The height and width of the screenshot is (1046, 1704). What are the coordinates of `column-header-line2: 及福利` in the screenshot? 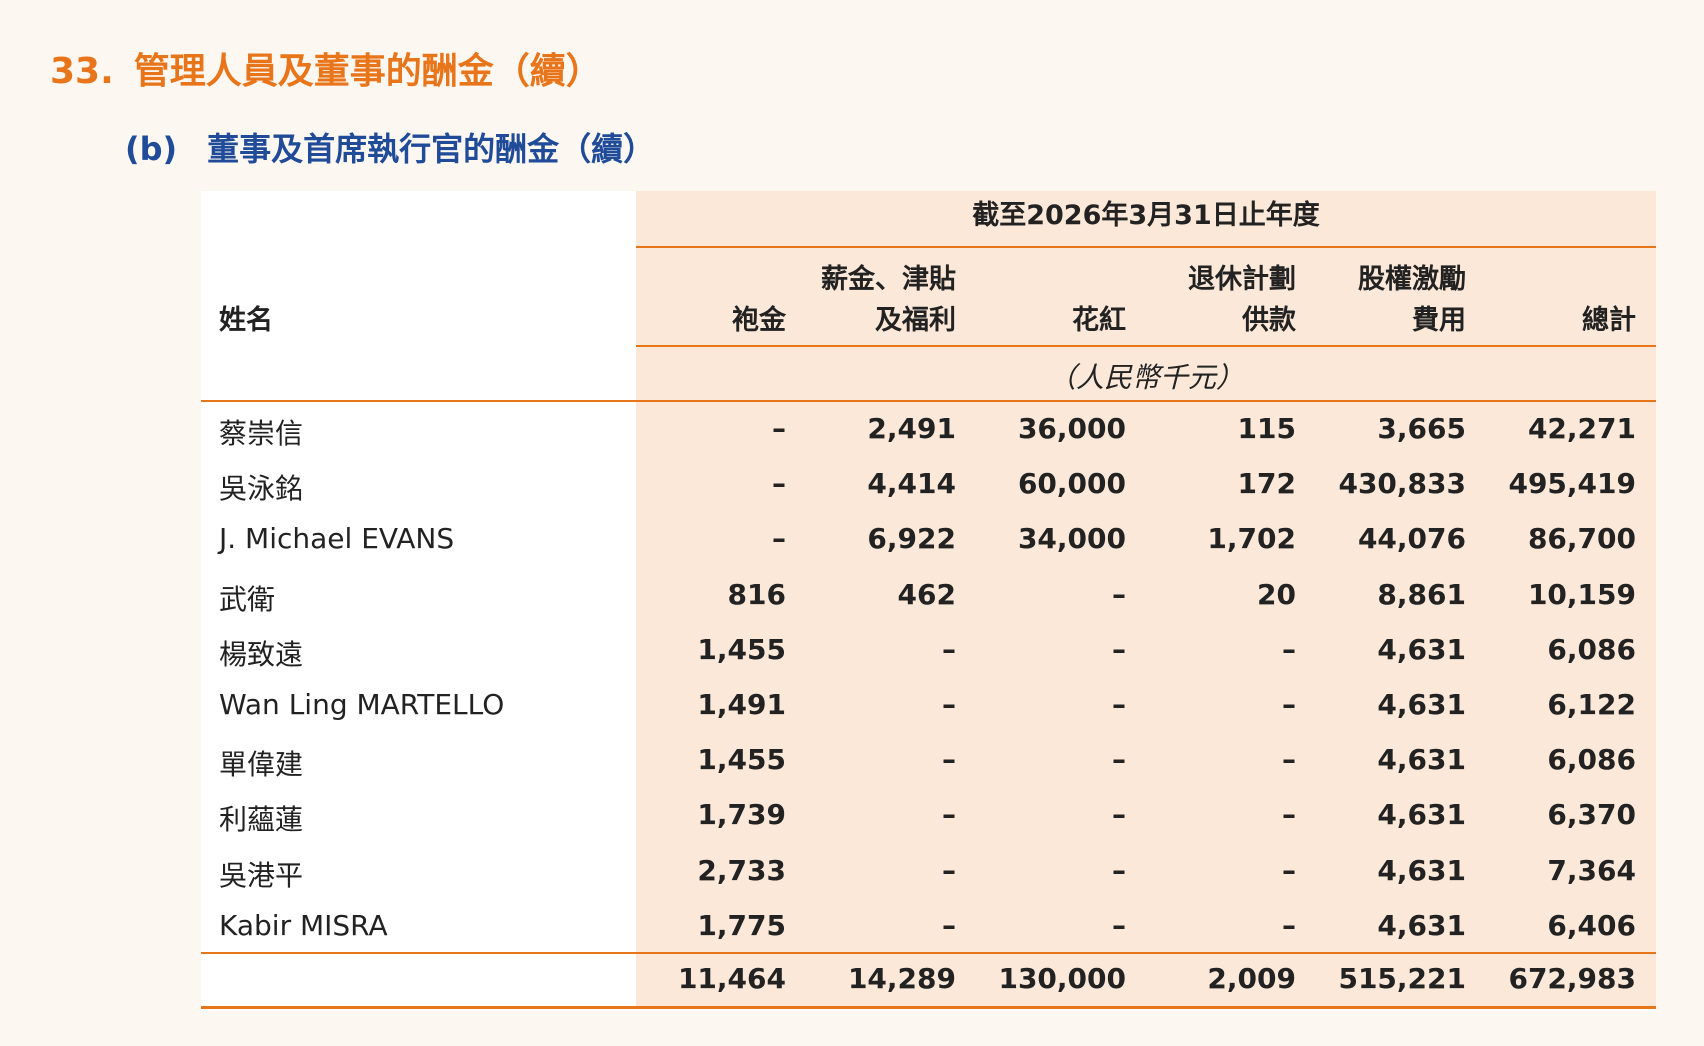 It's located at (915, 320).